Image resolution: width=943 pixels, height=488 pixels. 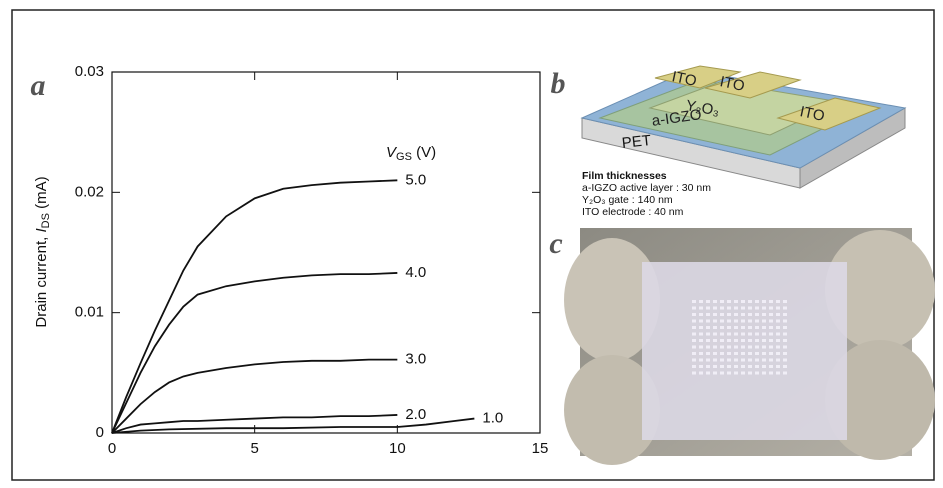 What do you see at coordinates (41, 194) in the screenshot?
I see `y-label-unit: (mA)` at bounding box center [41, 194].